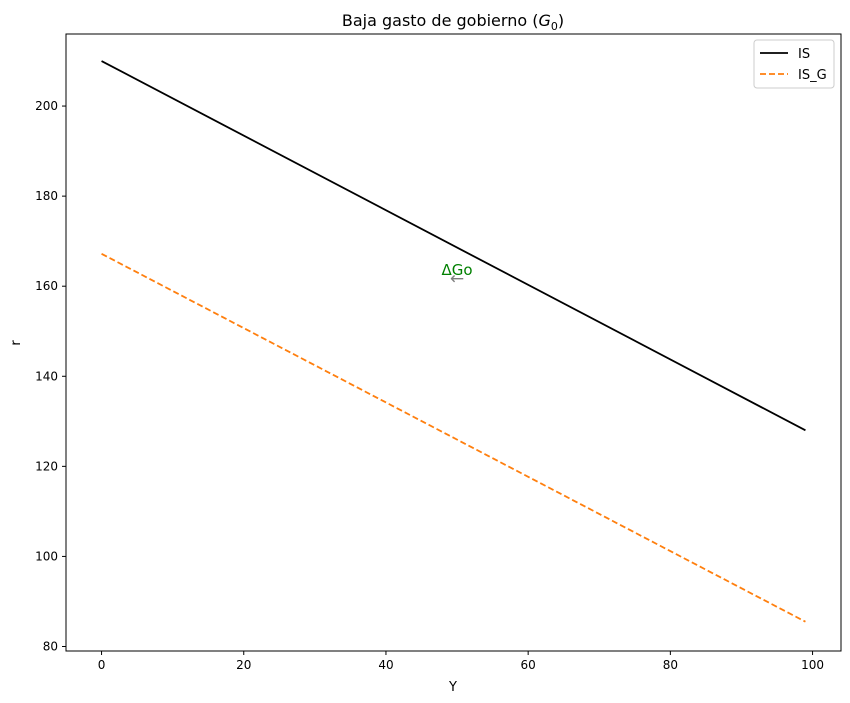 This screenshot has height=703, width=850. Describe the element at coordinates (50, 646) in the screenshot. I see `y-tick-label: 80` at that location.